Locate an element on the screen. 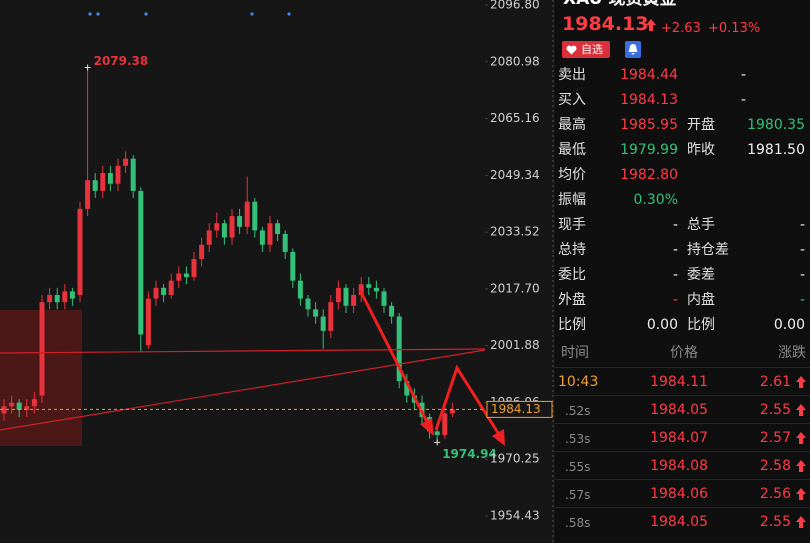 The image size is (810, 543). row-label: 委差 is located at coordinates (701, 275).